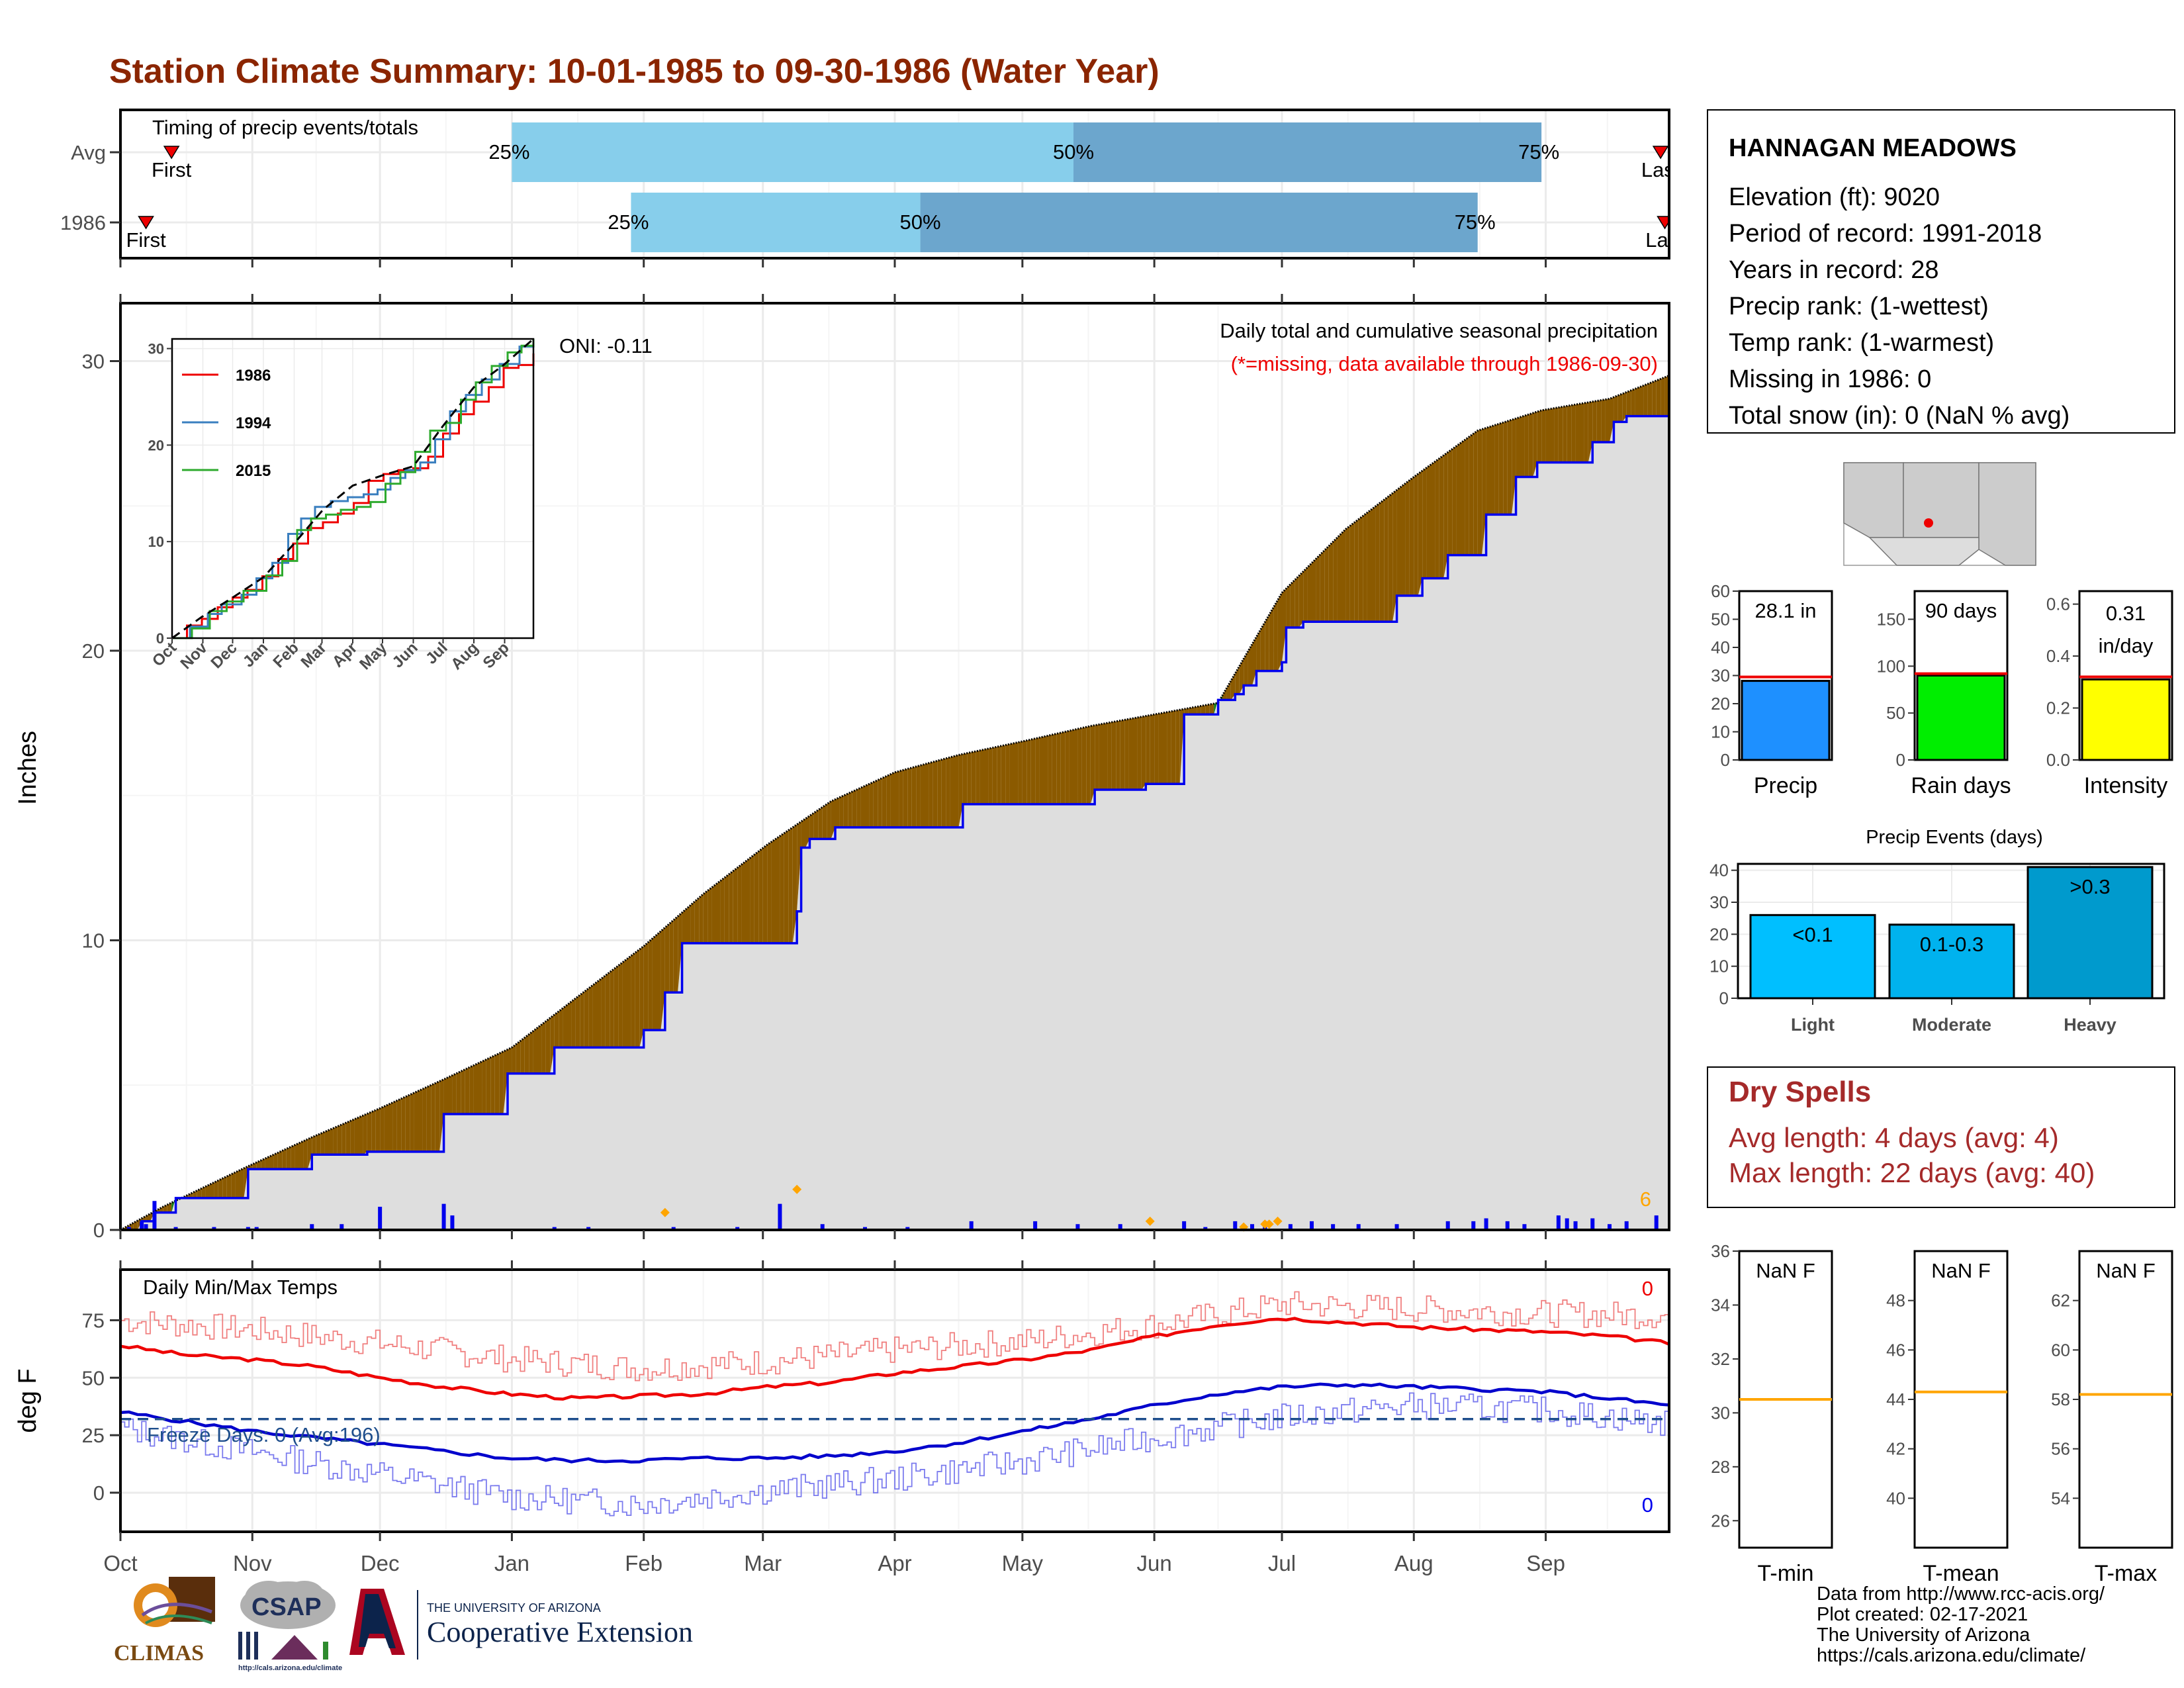 Image resolution: width=2184 pixels, height=1688 pixels. Describe the element at coordinates (920, 222) in the screenshot. I see `timing-q50-label: 50%` at that location.